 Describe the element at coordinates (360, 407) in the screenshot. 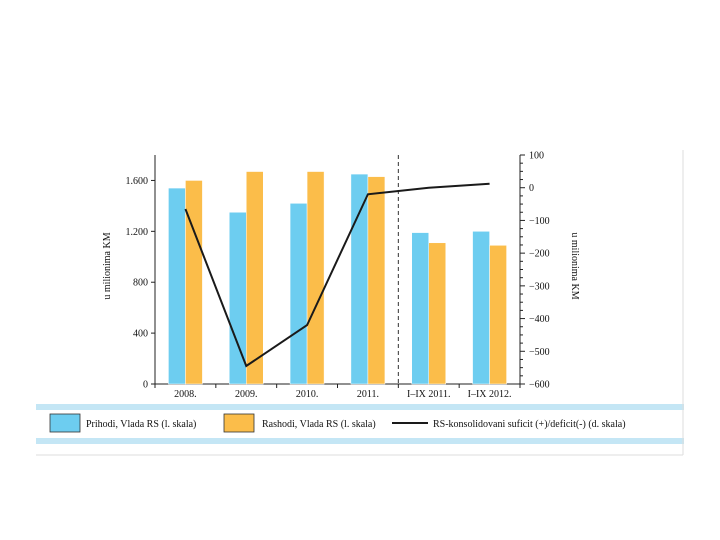

I see `legend-band-top` at that location.